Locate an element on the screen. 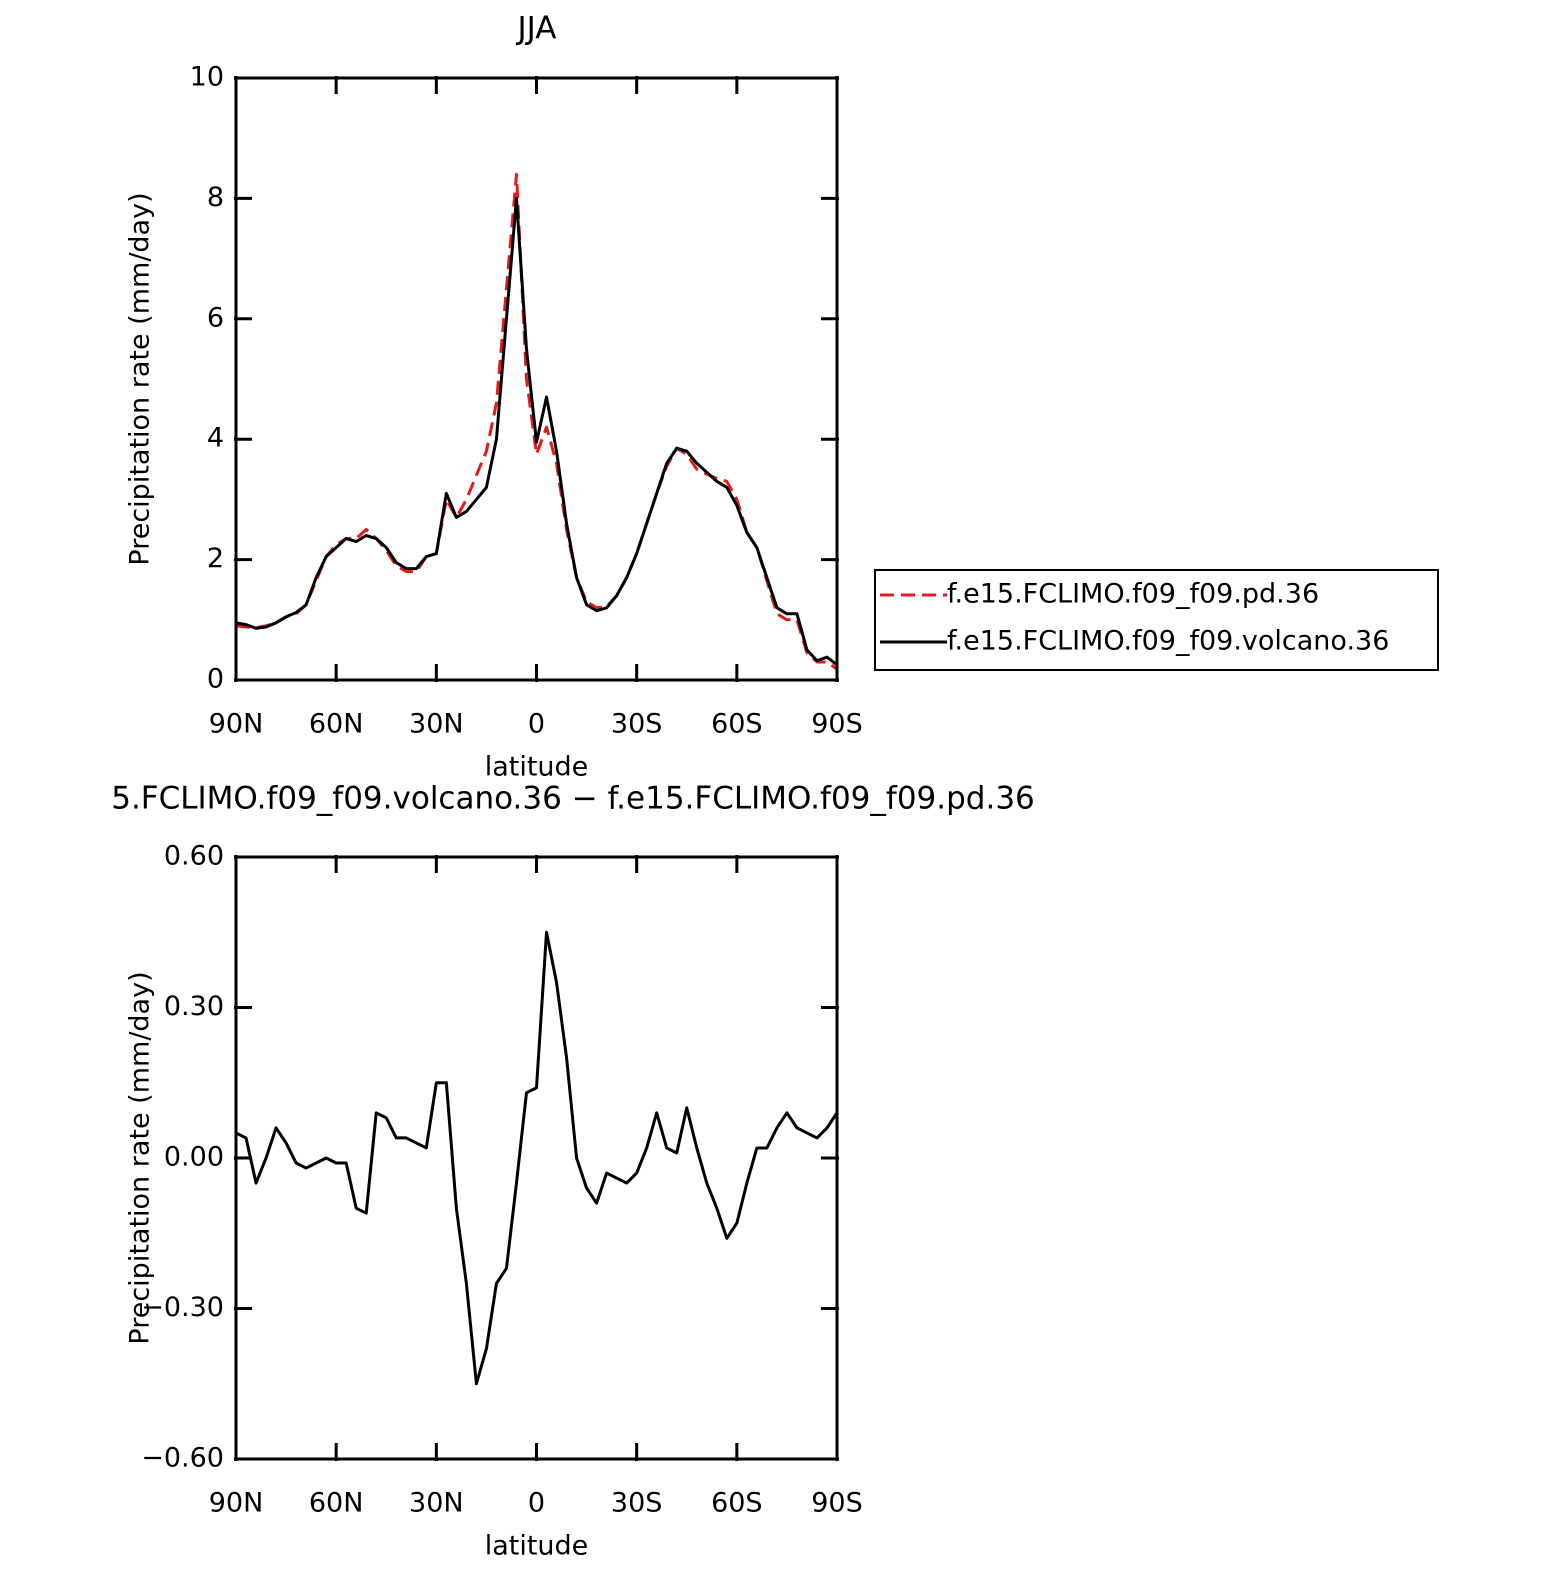 Image resolution: width=1547 pixels, height=1569 pixels. legend-label: f.e15.FCLIMO.f09_f09.pd.36 is located at coordinates (1133, 594).